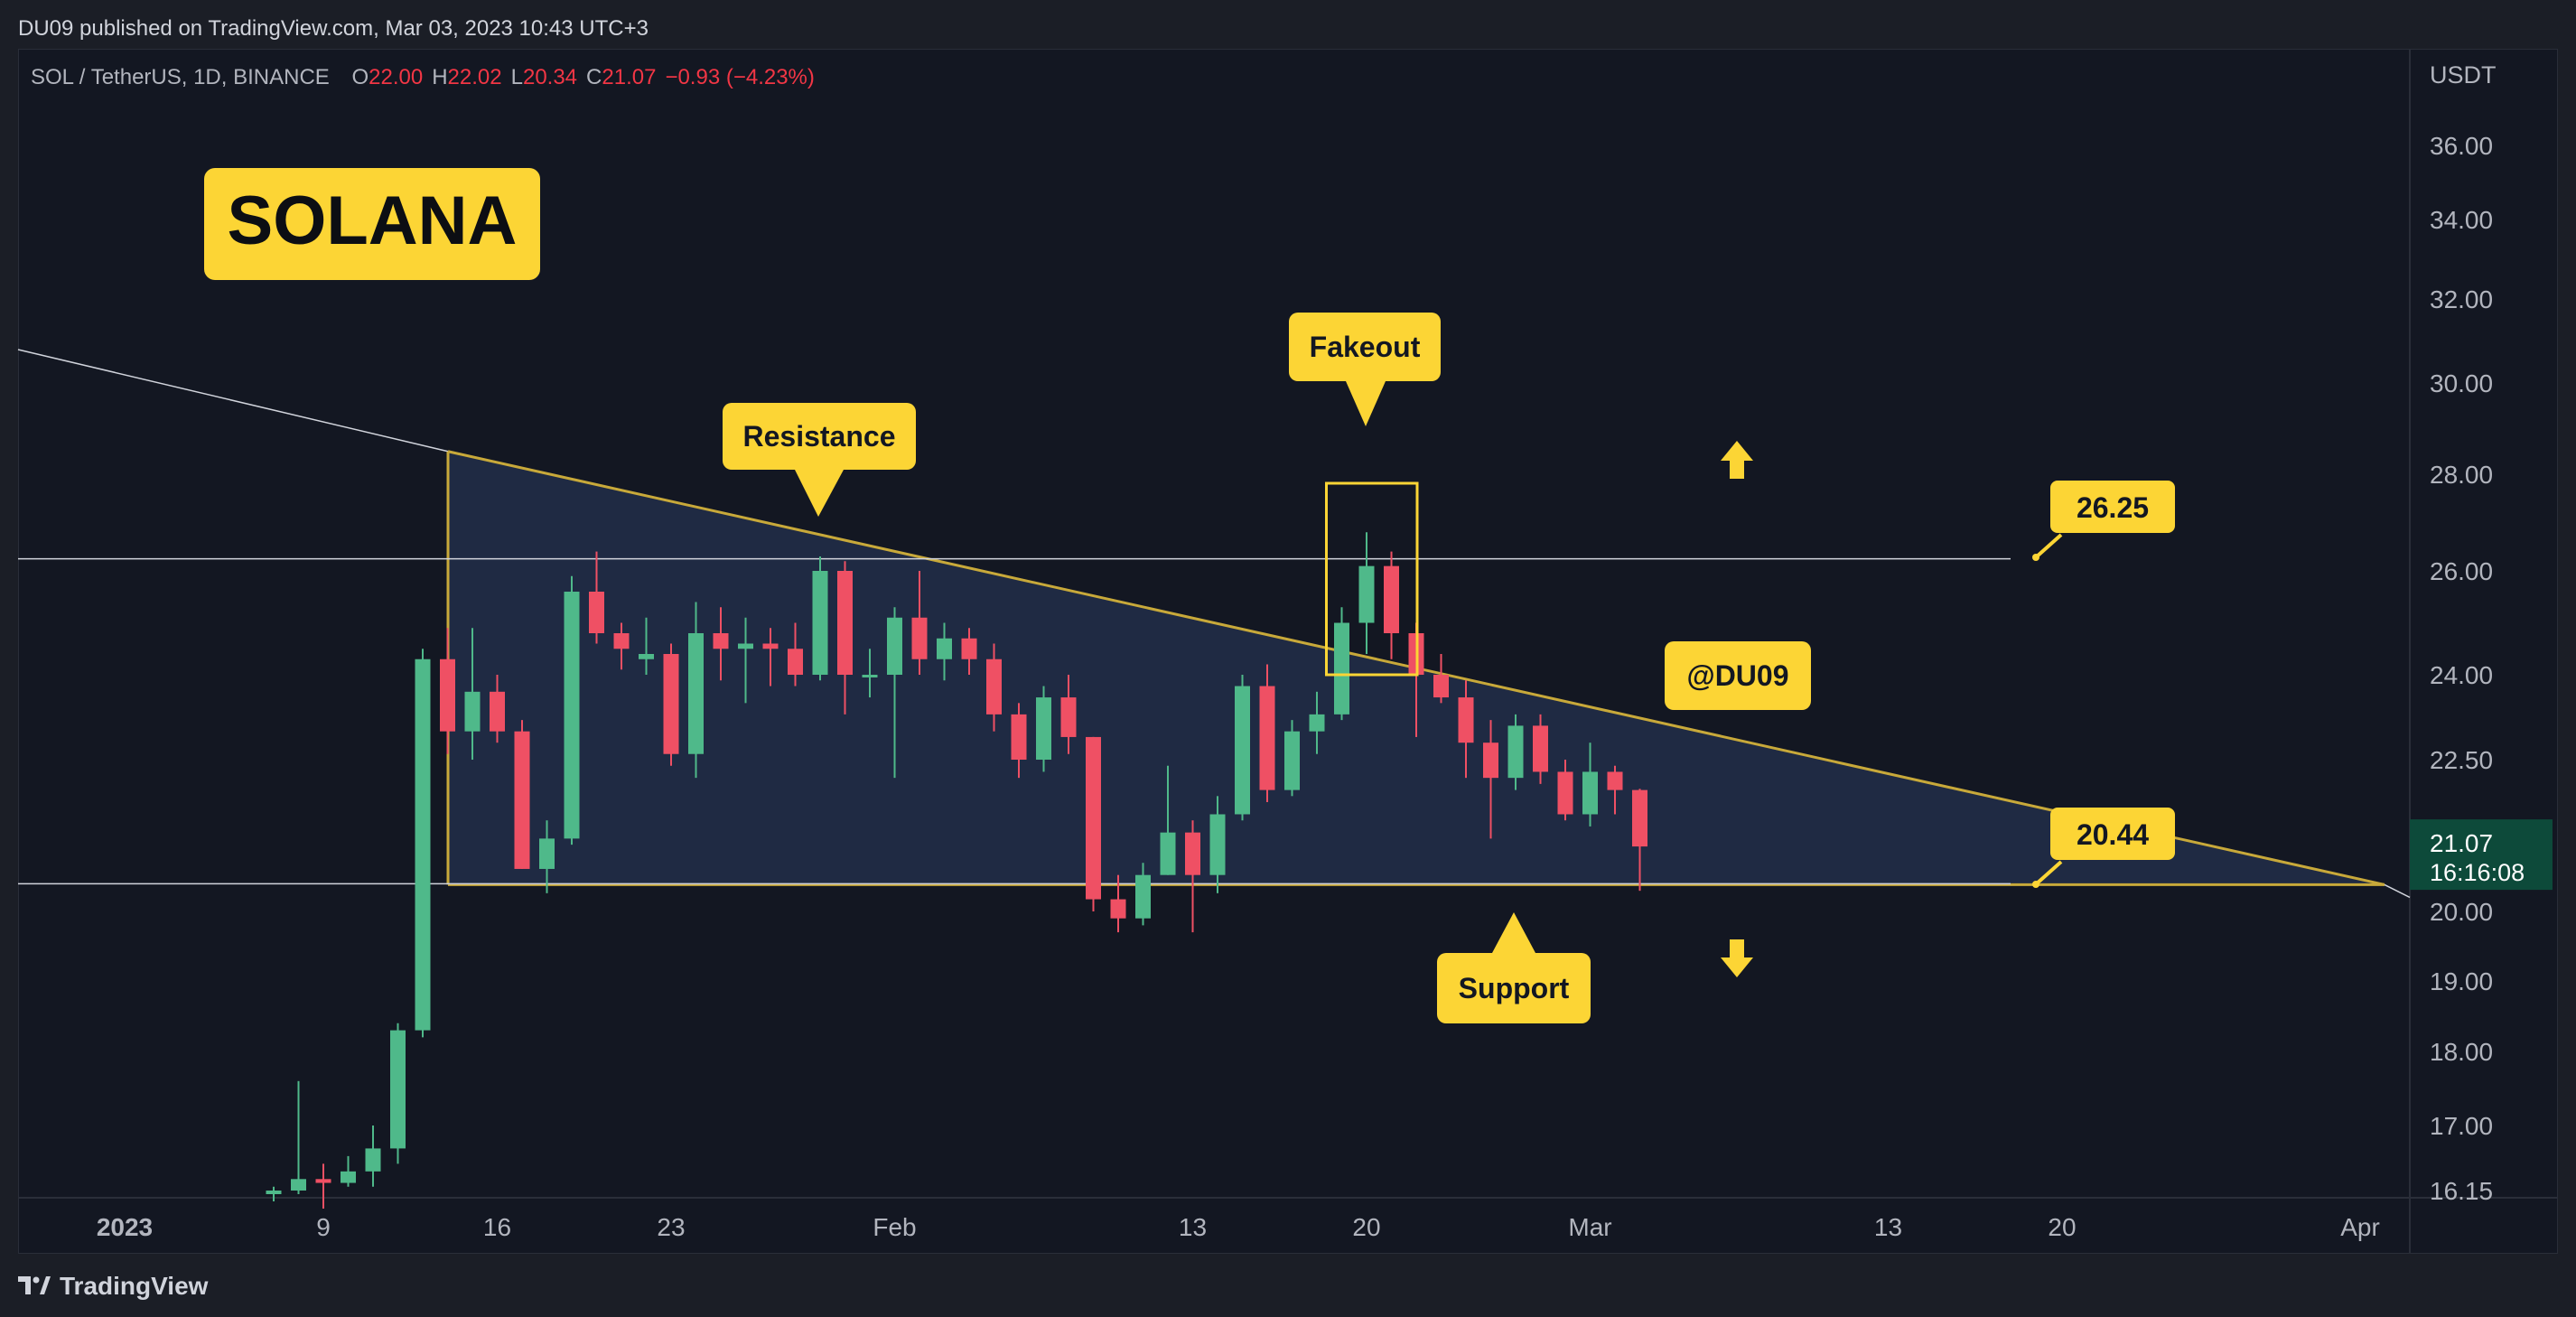  Describe the element at coordinates (1514, 968) in the screenshot. I see `support-callout: Support` at that location.